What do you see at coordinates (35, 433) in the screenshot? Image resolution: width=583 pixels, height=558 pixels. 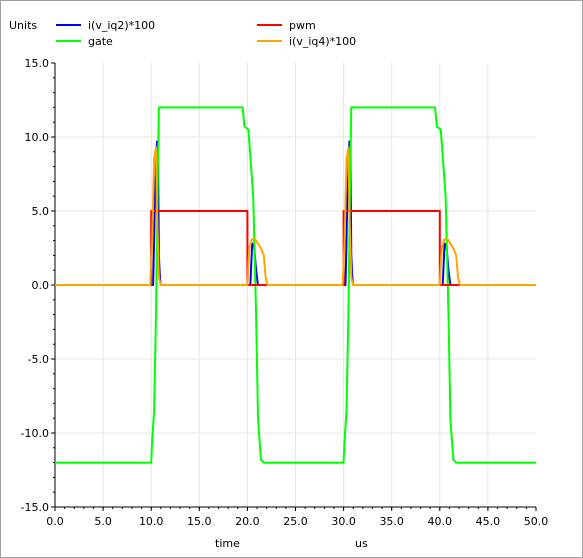 I see `y-tick-label: -10.0` at bounding box center [35, 433].